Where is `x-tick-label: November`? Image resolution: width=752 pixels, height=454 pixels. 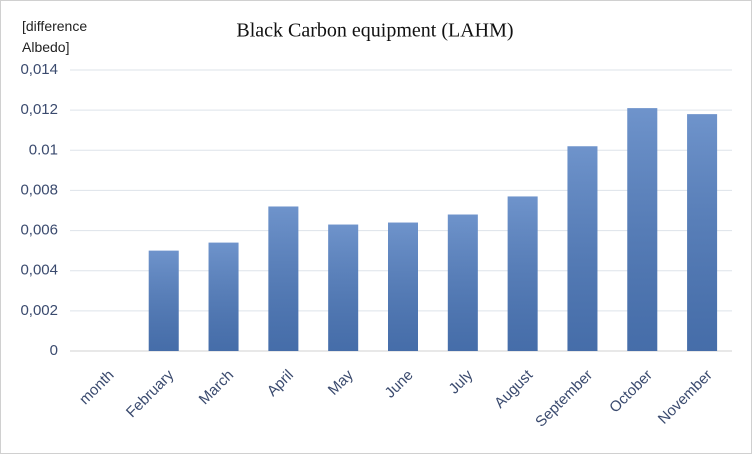 x-tick-label: November is located at coordinates (685, 397).